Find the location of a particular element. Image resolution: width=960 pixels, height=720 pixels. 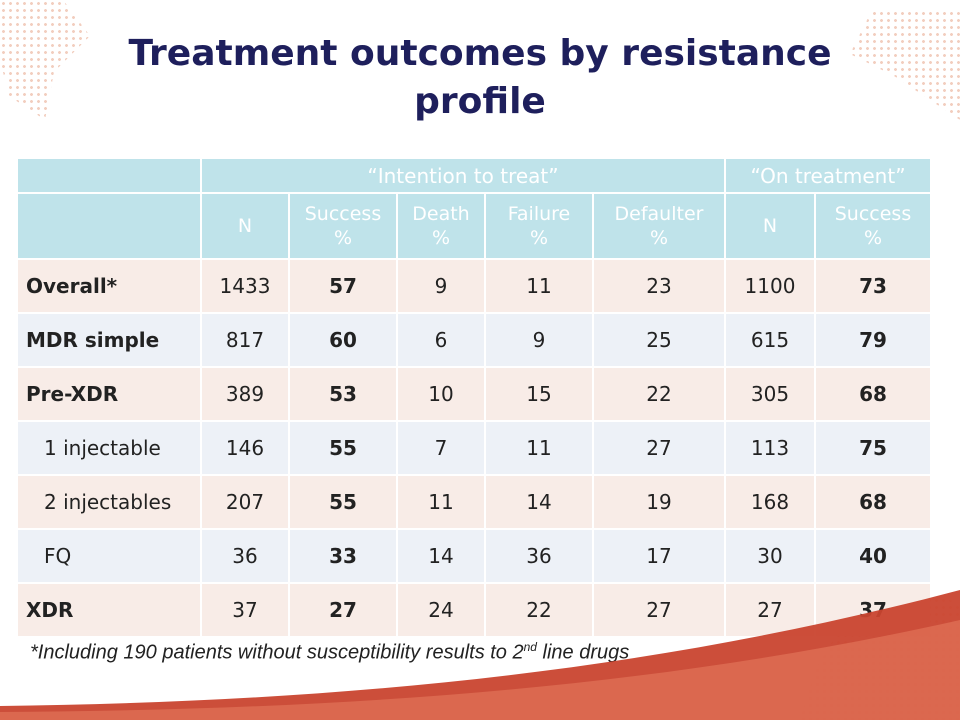

table-row: FQ 36 33 14 36 17 30 40 is located at coordinates (474, 556).